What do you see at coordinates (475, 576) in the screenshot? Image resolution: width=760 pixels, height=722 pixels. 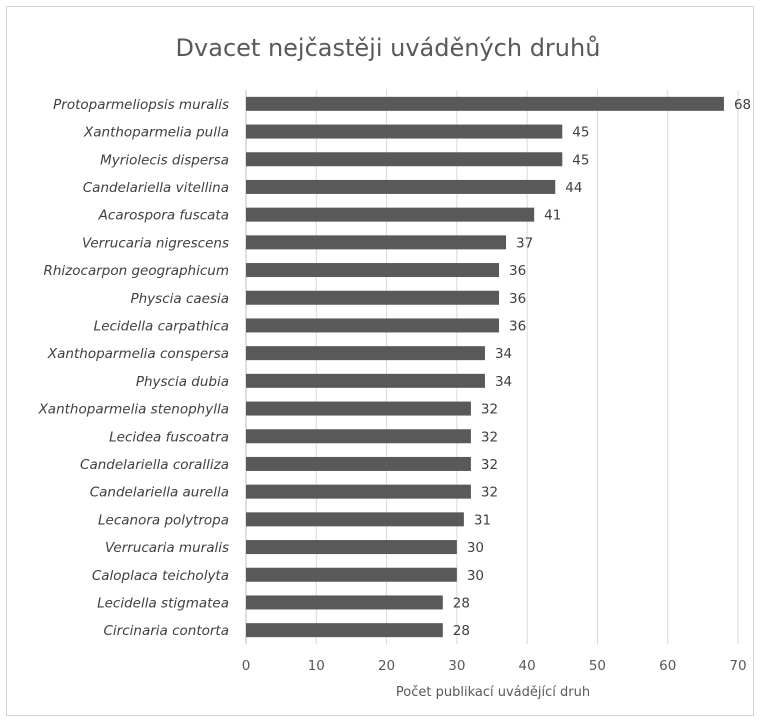 I see `data-label-17: 30` at bounding box center [475, 576].